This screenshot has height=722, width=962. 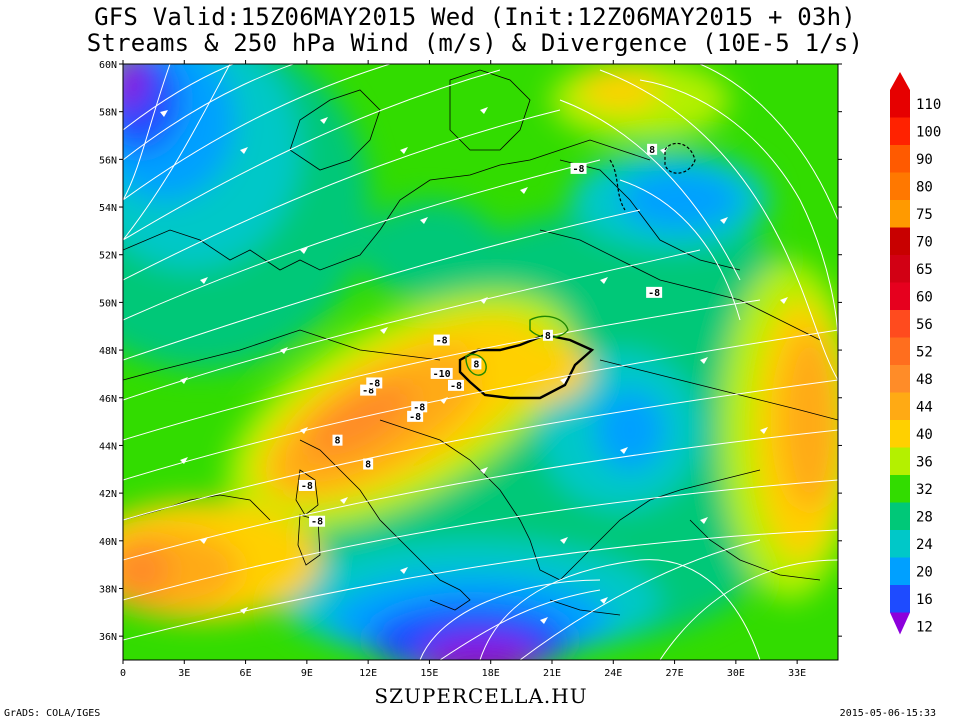 I want to click on legend-level-label: 60, so click(x=924, y=297).